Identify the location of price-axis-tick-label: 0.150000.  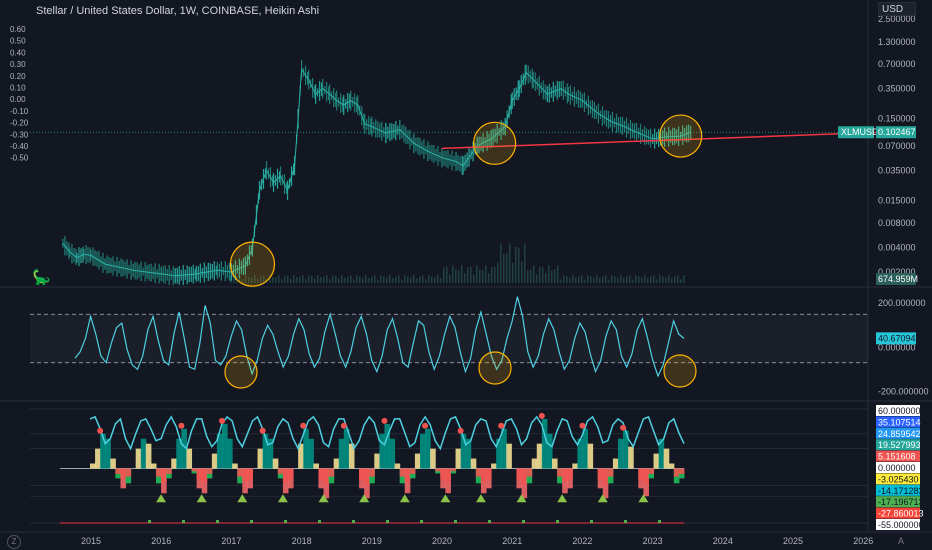
(897, 119).